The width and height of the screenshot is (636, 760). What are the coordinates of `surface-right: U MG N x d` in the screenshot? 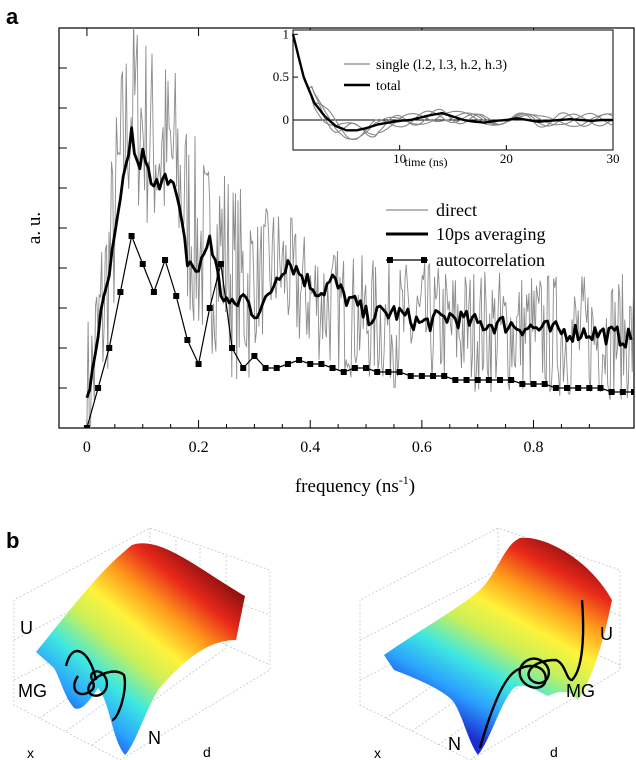 It's located at (490, 643).